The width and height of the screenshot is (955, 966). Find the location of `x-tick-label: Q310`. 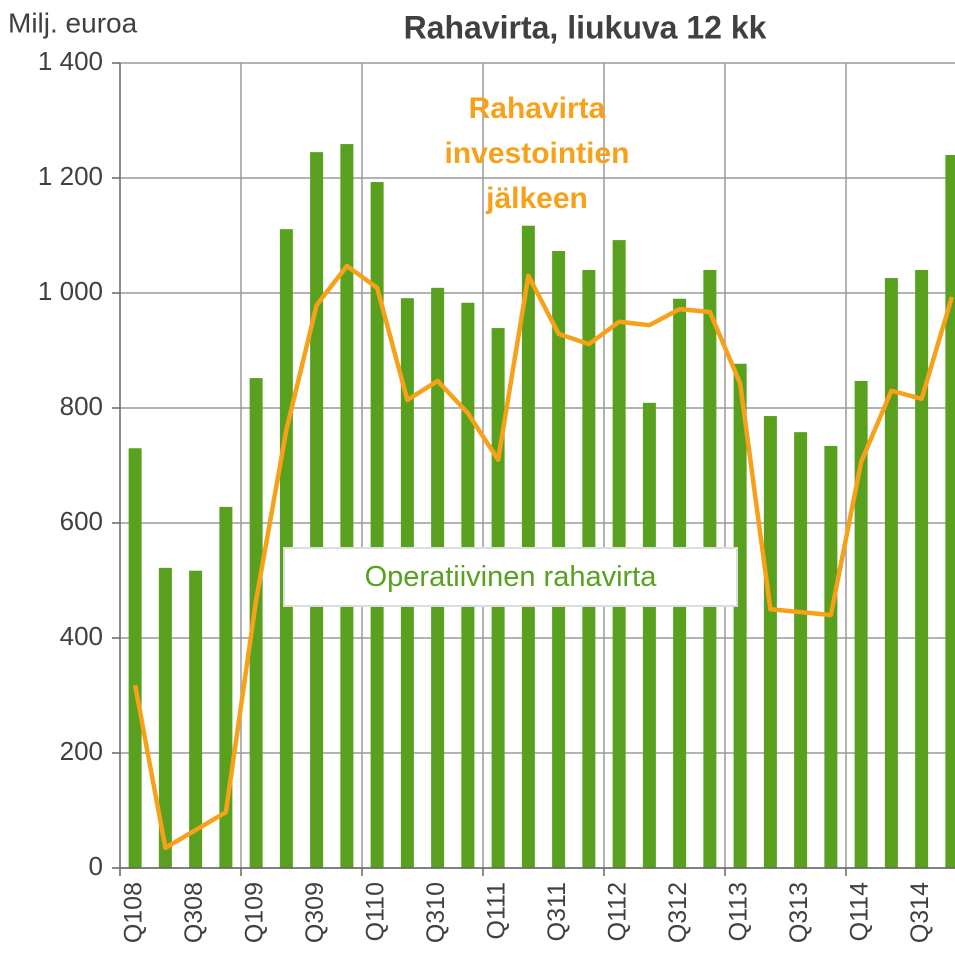

x-tick-label: Q310 is located at coordinates (436, 912).